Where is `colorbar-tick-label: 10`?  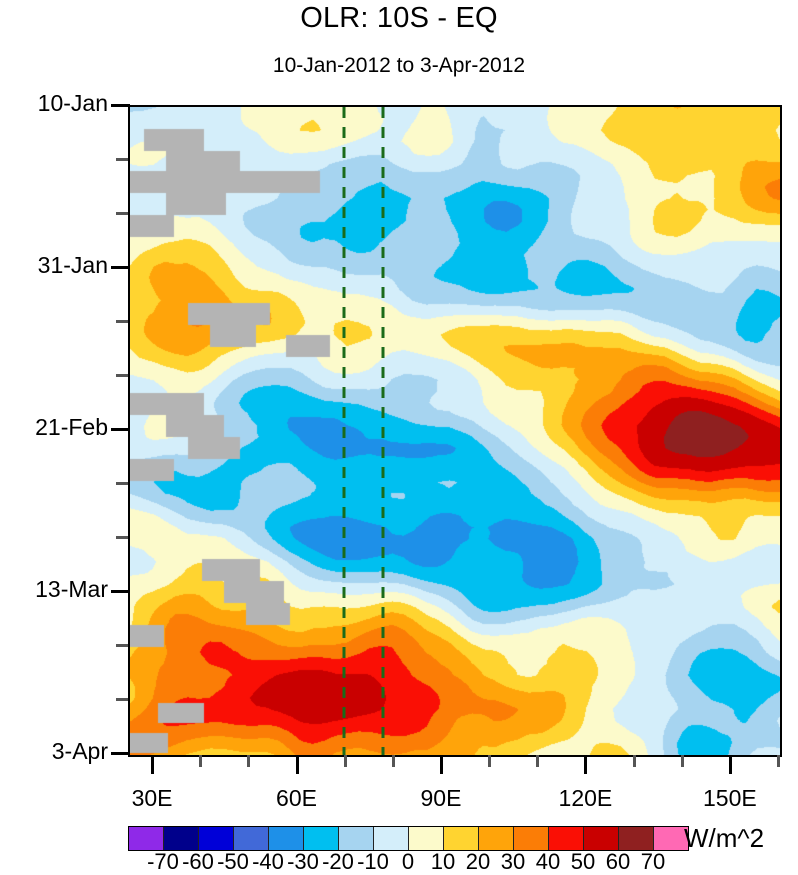
colorbar-tick-label: 10 is located at coordinates (443, 861).